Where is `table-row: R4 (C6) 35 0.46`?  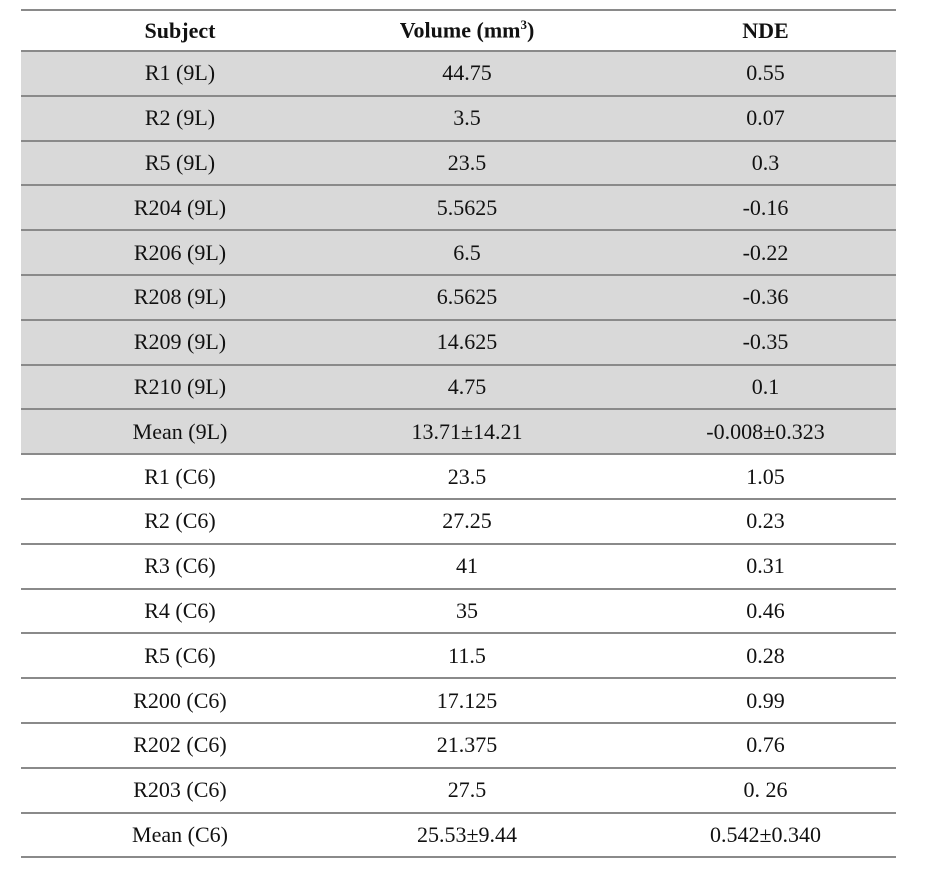
table-row: R4 (C6) 35 0.46 is located at coordinates (458, 611).